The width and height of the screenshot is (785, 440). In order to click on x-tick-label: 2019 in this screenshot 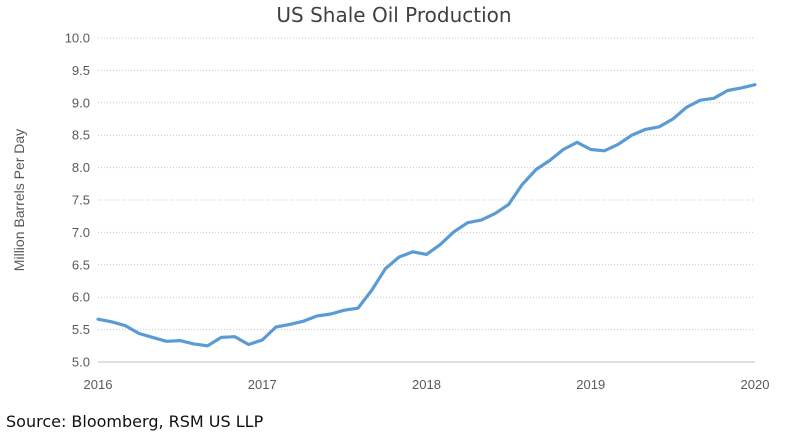, I will do `click(590, 384)`.